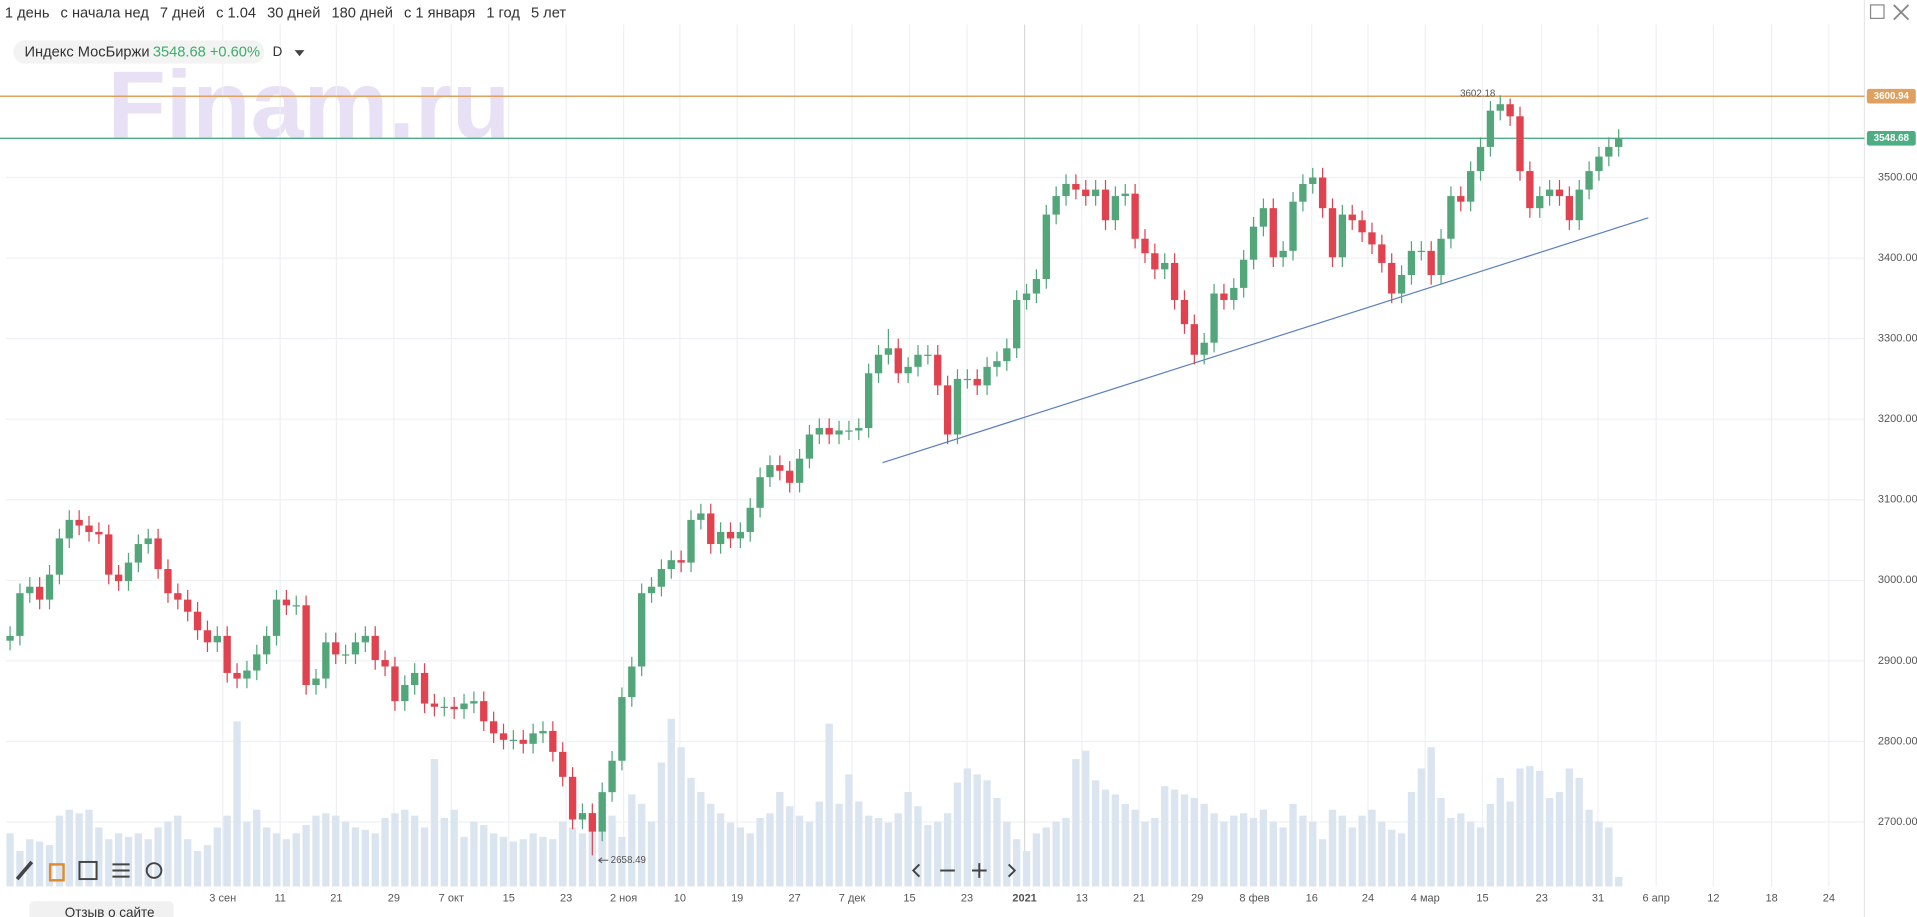 The image size is (1917, 917). I want to click on y-tick-label: 3200.00, so click(1897, 419).